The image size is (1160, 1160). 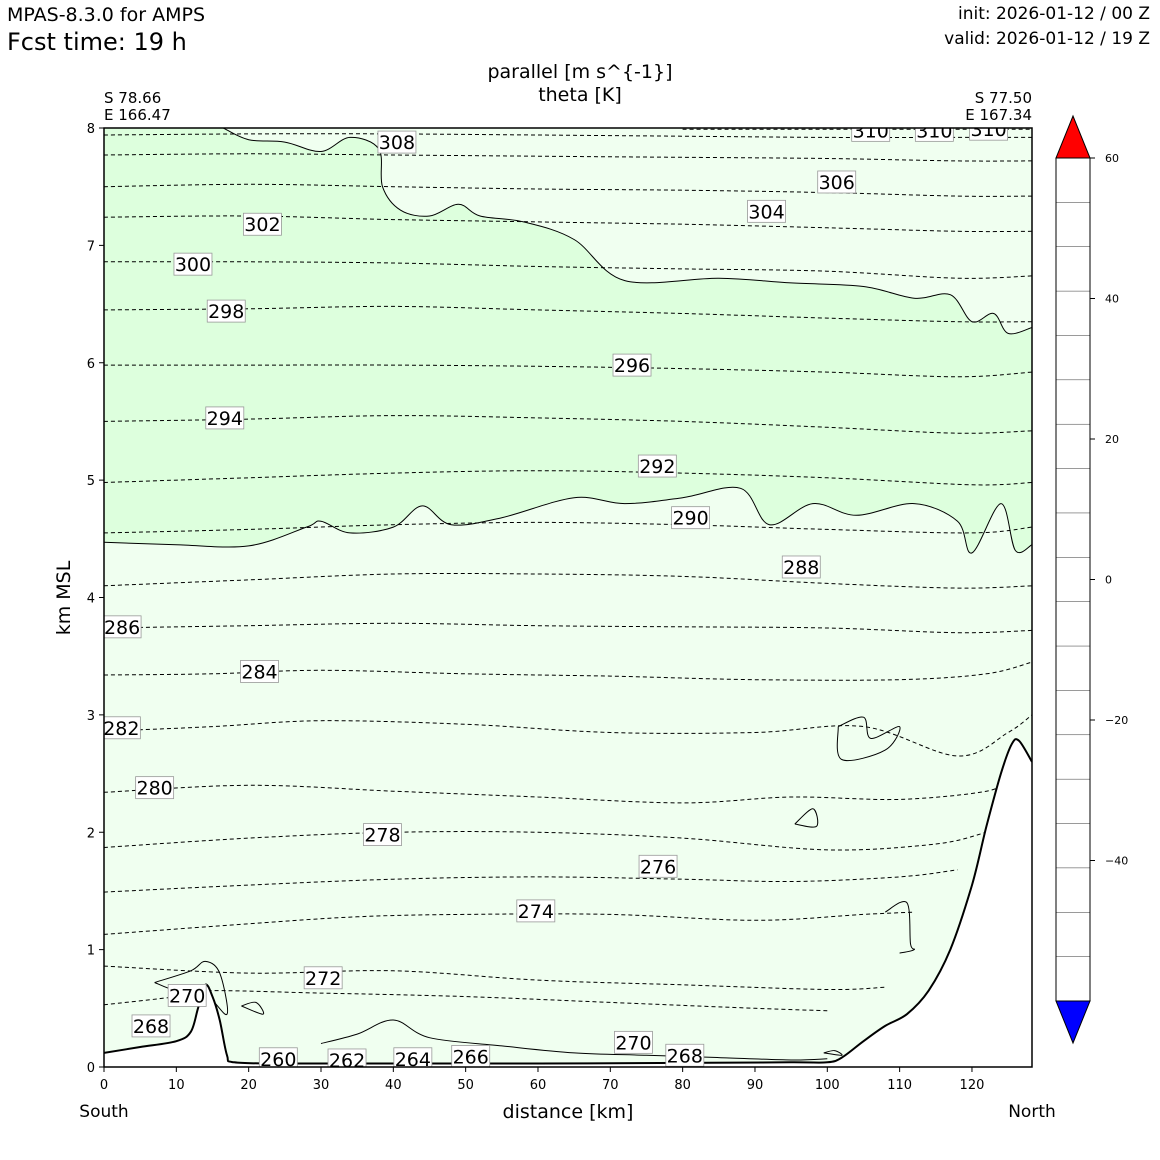 I want to click on contour-label-text: 302, so click(x=262, y=225).